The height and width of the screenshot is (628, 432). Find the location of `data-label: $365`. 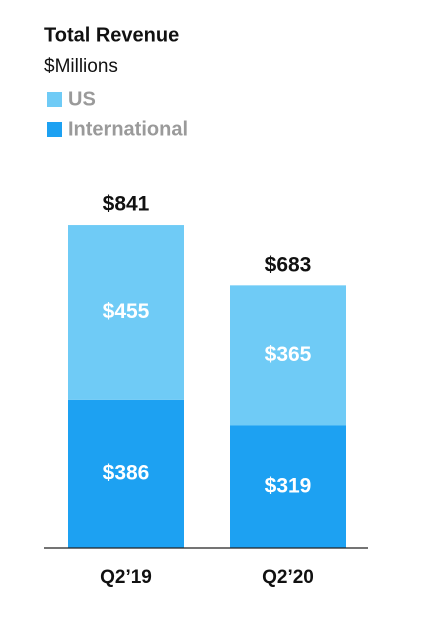

data-label: $365 is located at coordinates (288, 354).